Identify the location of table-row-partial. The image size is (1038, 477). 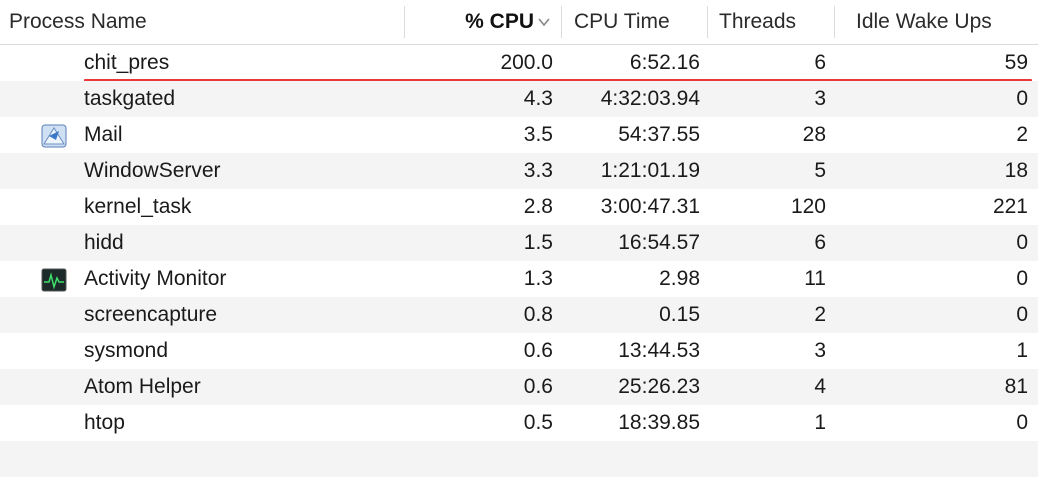
(519, 459).